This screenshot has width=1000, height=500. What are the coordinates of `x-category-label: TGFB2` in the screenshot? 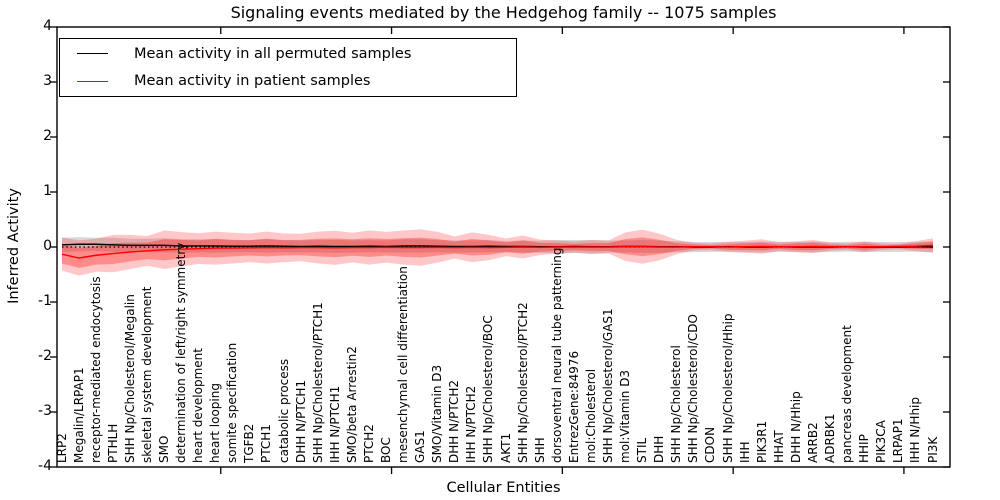 It's located at (249, 443).